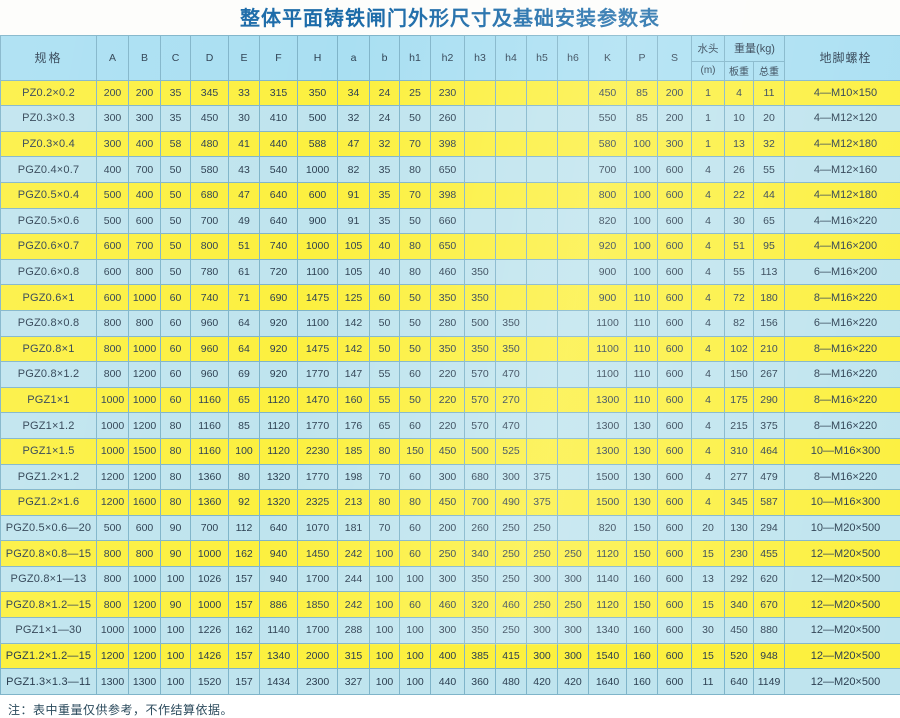 The image size is (900, 718). Describe the element at coordinates (385, 247) in the screenshot. I see `cell-b: 40` at that location.